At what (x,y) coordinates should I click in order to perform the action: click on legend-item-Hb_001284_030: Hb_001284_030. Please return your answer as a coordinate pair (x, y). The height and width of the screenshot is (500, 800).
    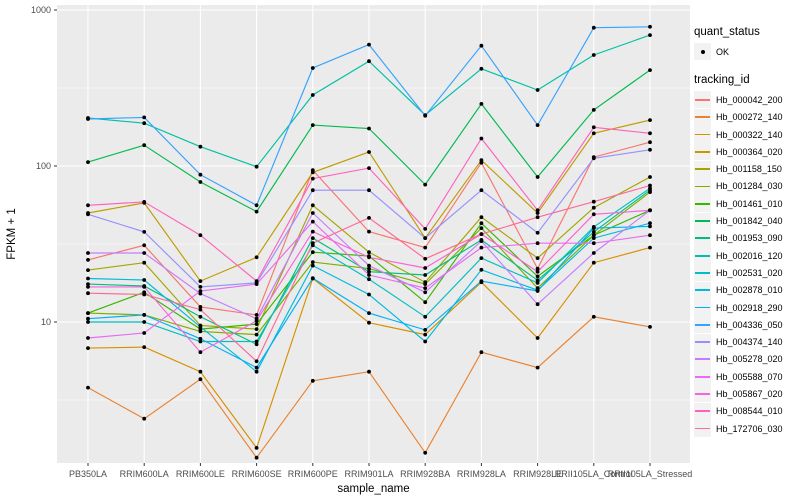
    Looking at the image, I should click on (746, 186).